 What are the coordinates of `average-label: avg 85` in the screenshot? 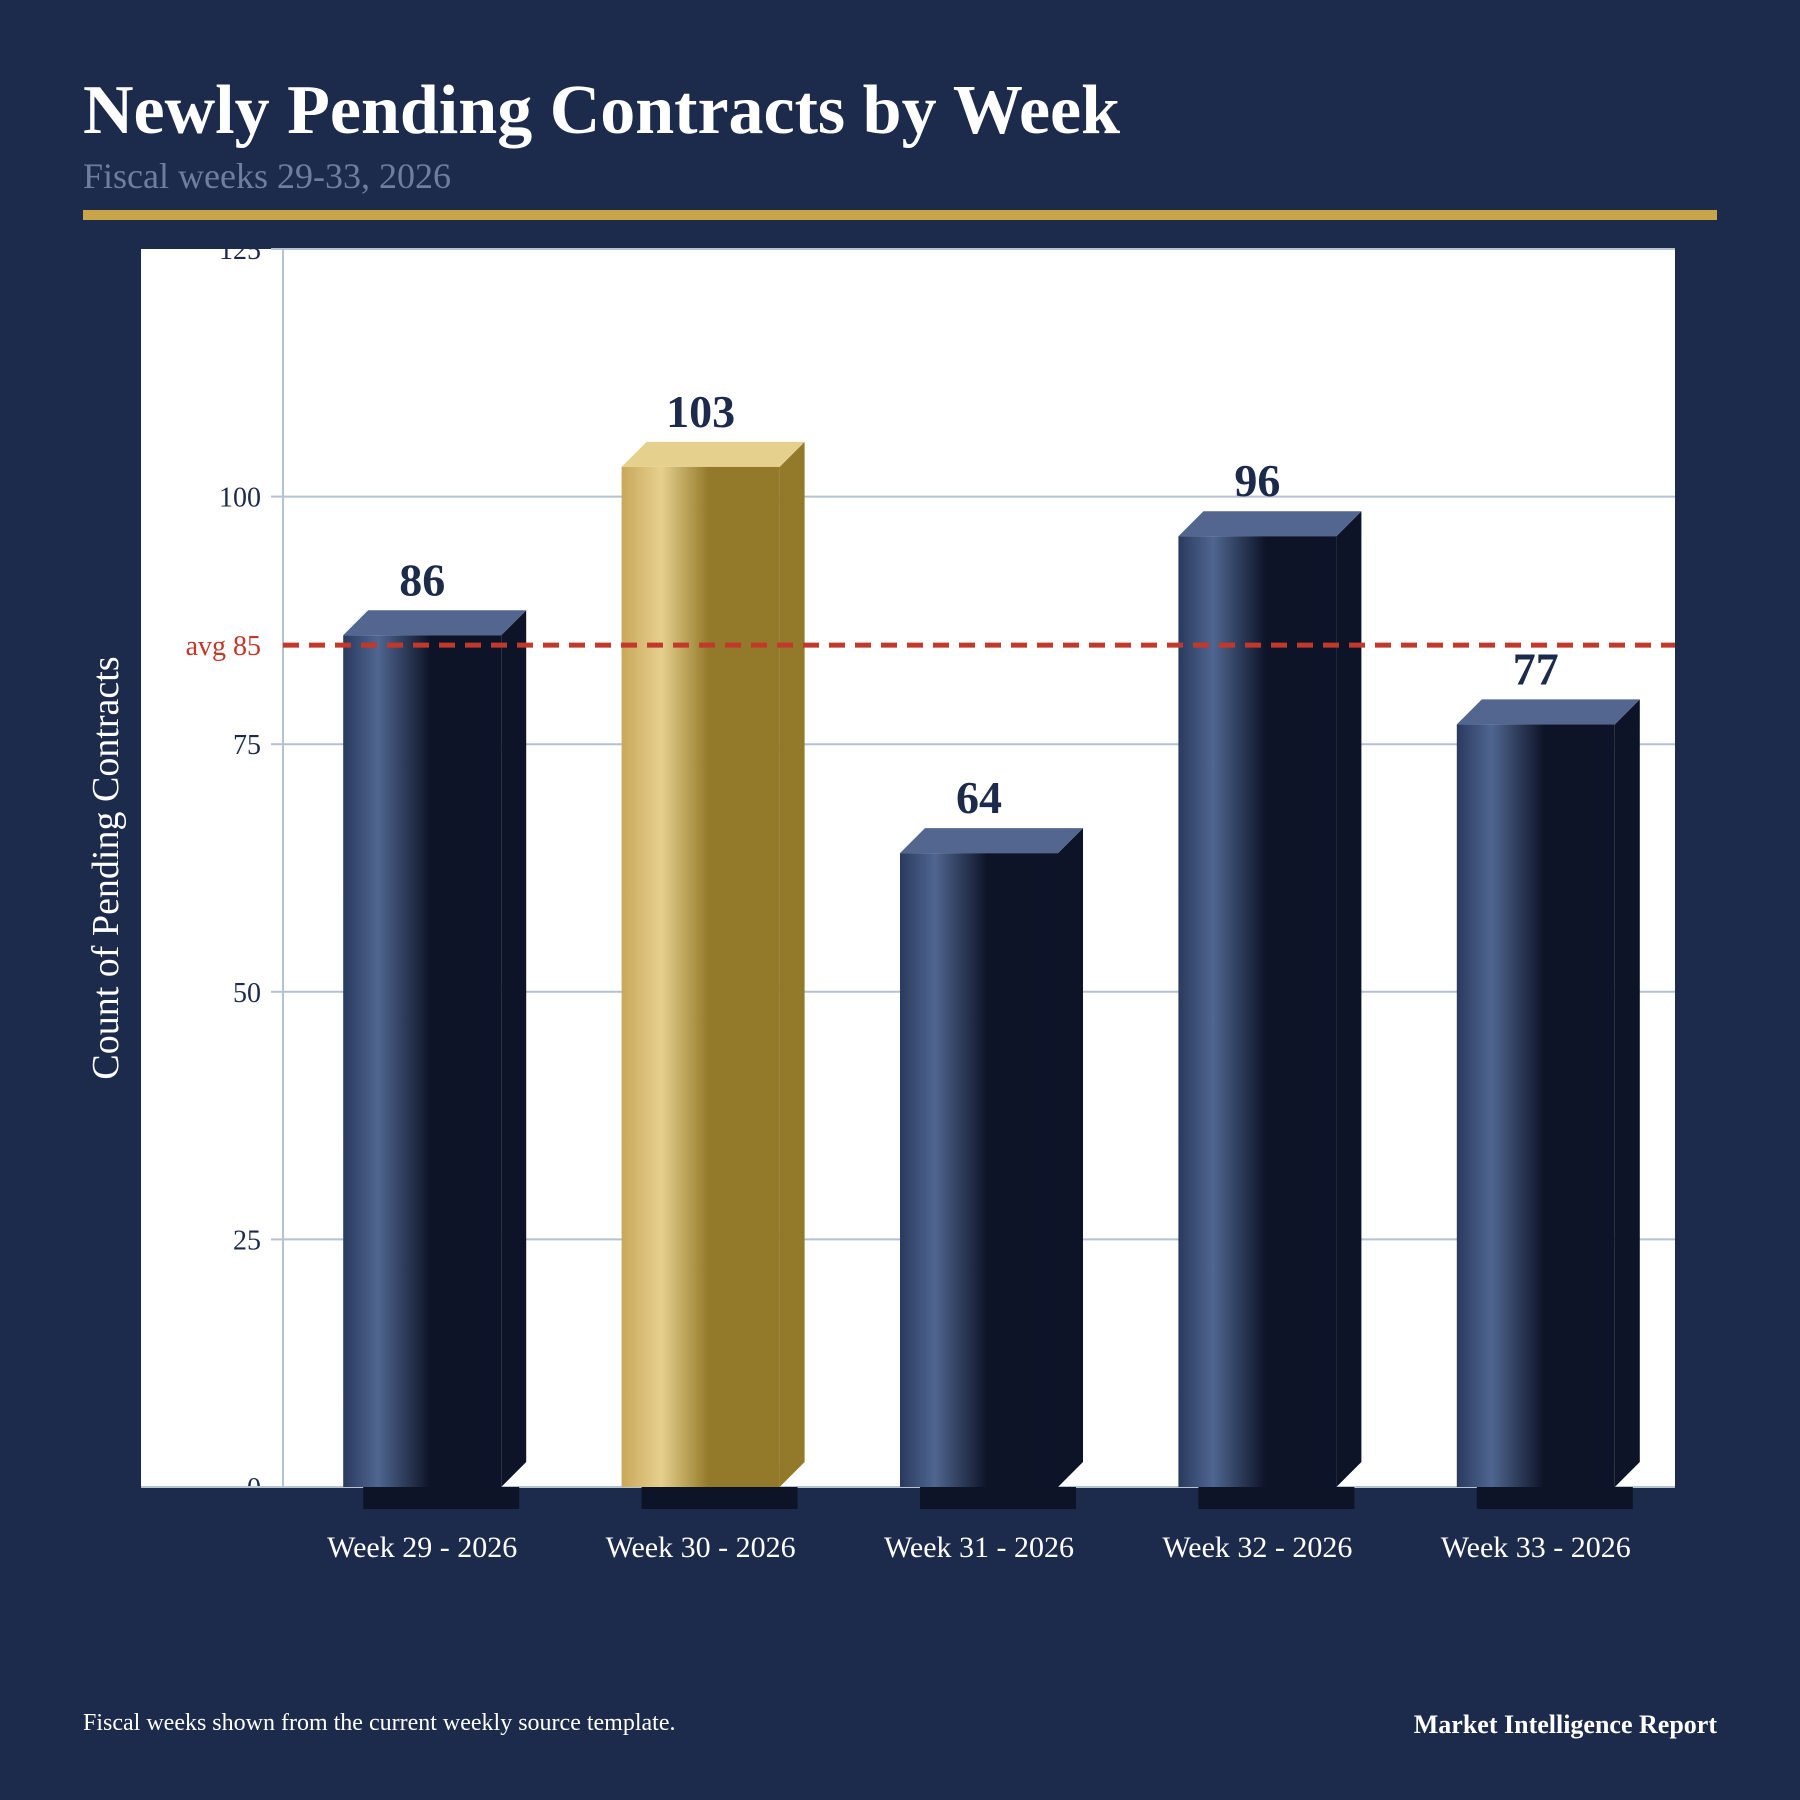 It's located at (223, 646).